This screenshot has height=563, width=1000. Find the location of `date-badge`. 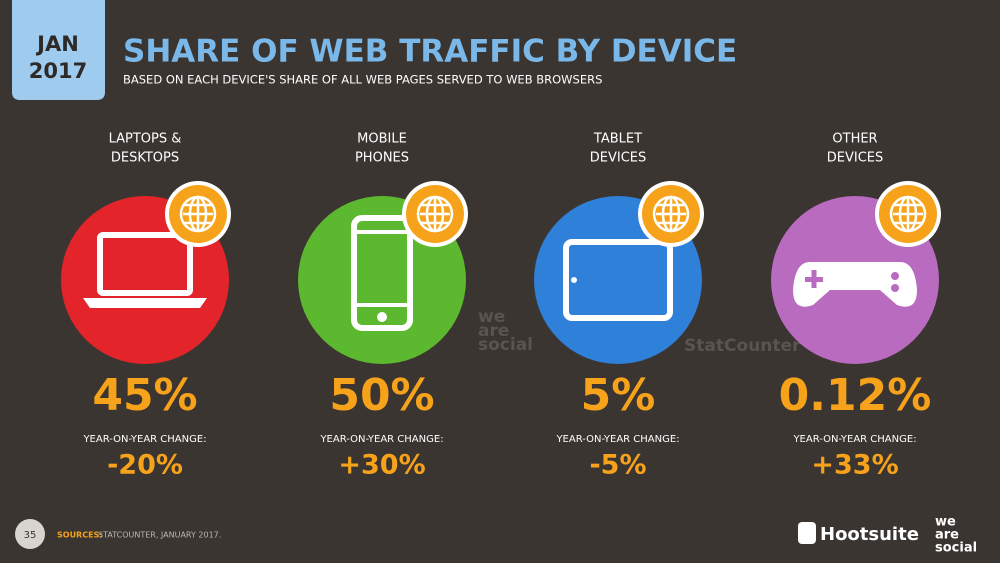

date-badge is located at coordinates (58, 50).